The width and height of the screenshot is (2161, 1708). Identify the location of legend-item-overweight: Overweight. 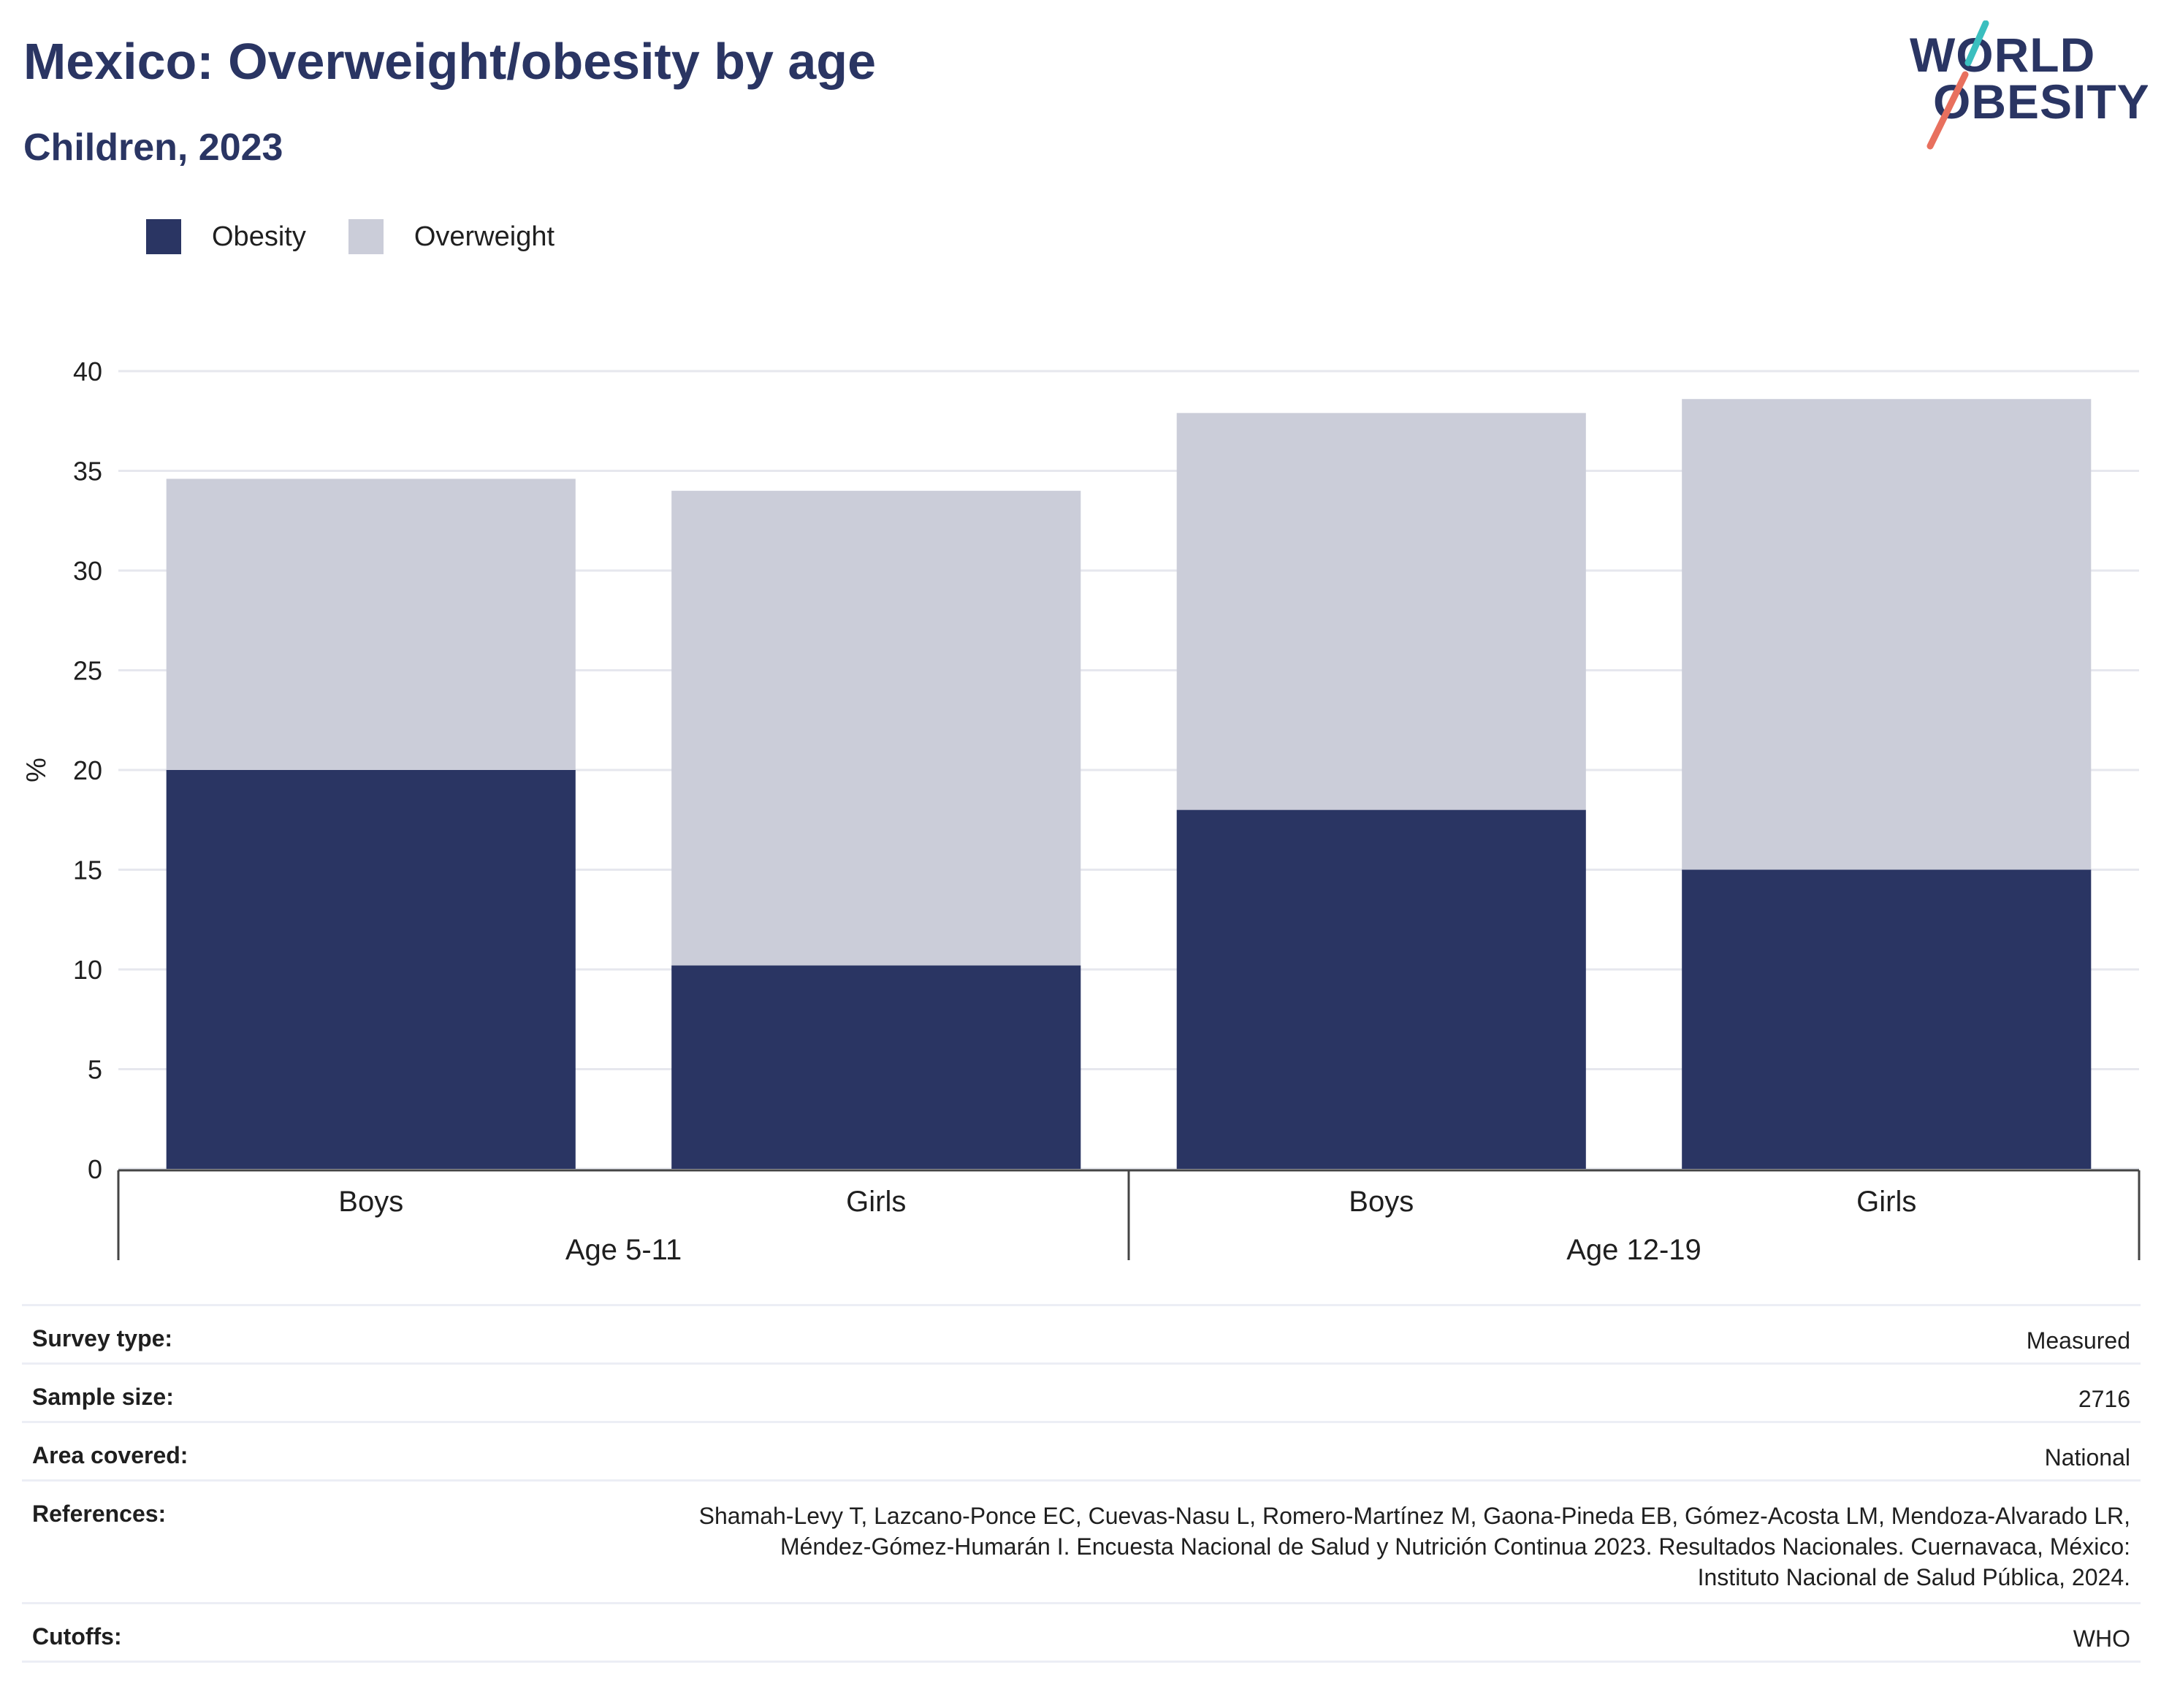
(451, 236).